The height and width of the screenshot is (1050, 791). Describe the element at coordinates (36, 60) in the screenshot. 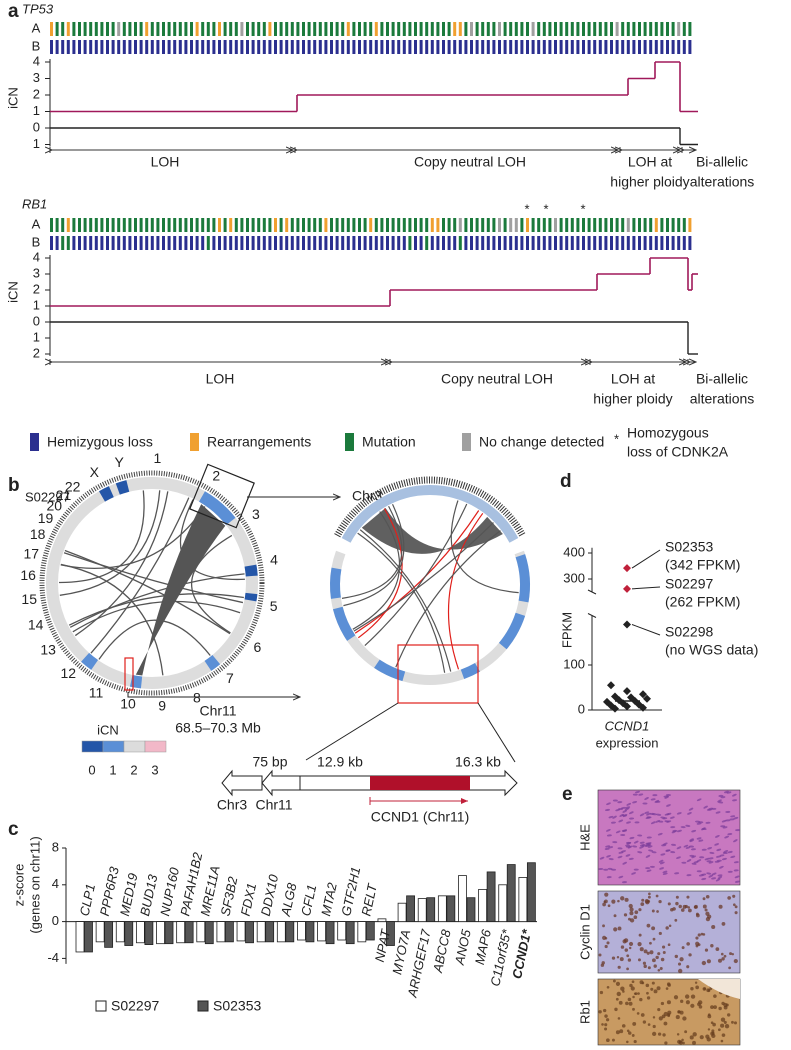

I see `y-tick-label: 4` at that location.